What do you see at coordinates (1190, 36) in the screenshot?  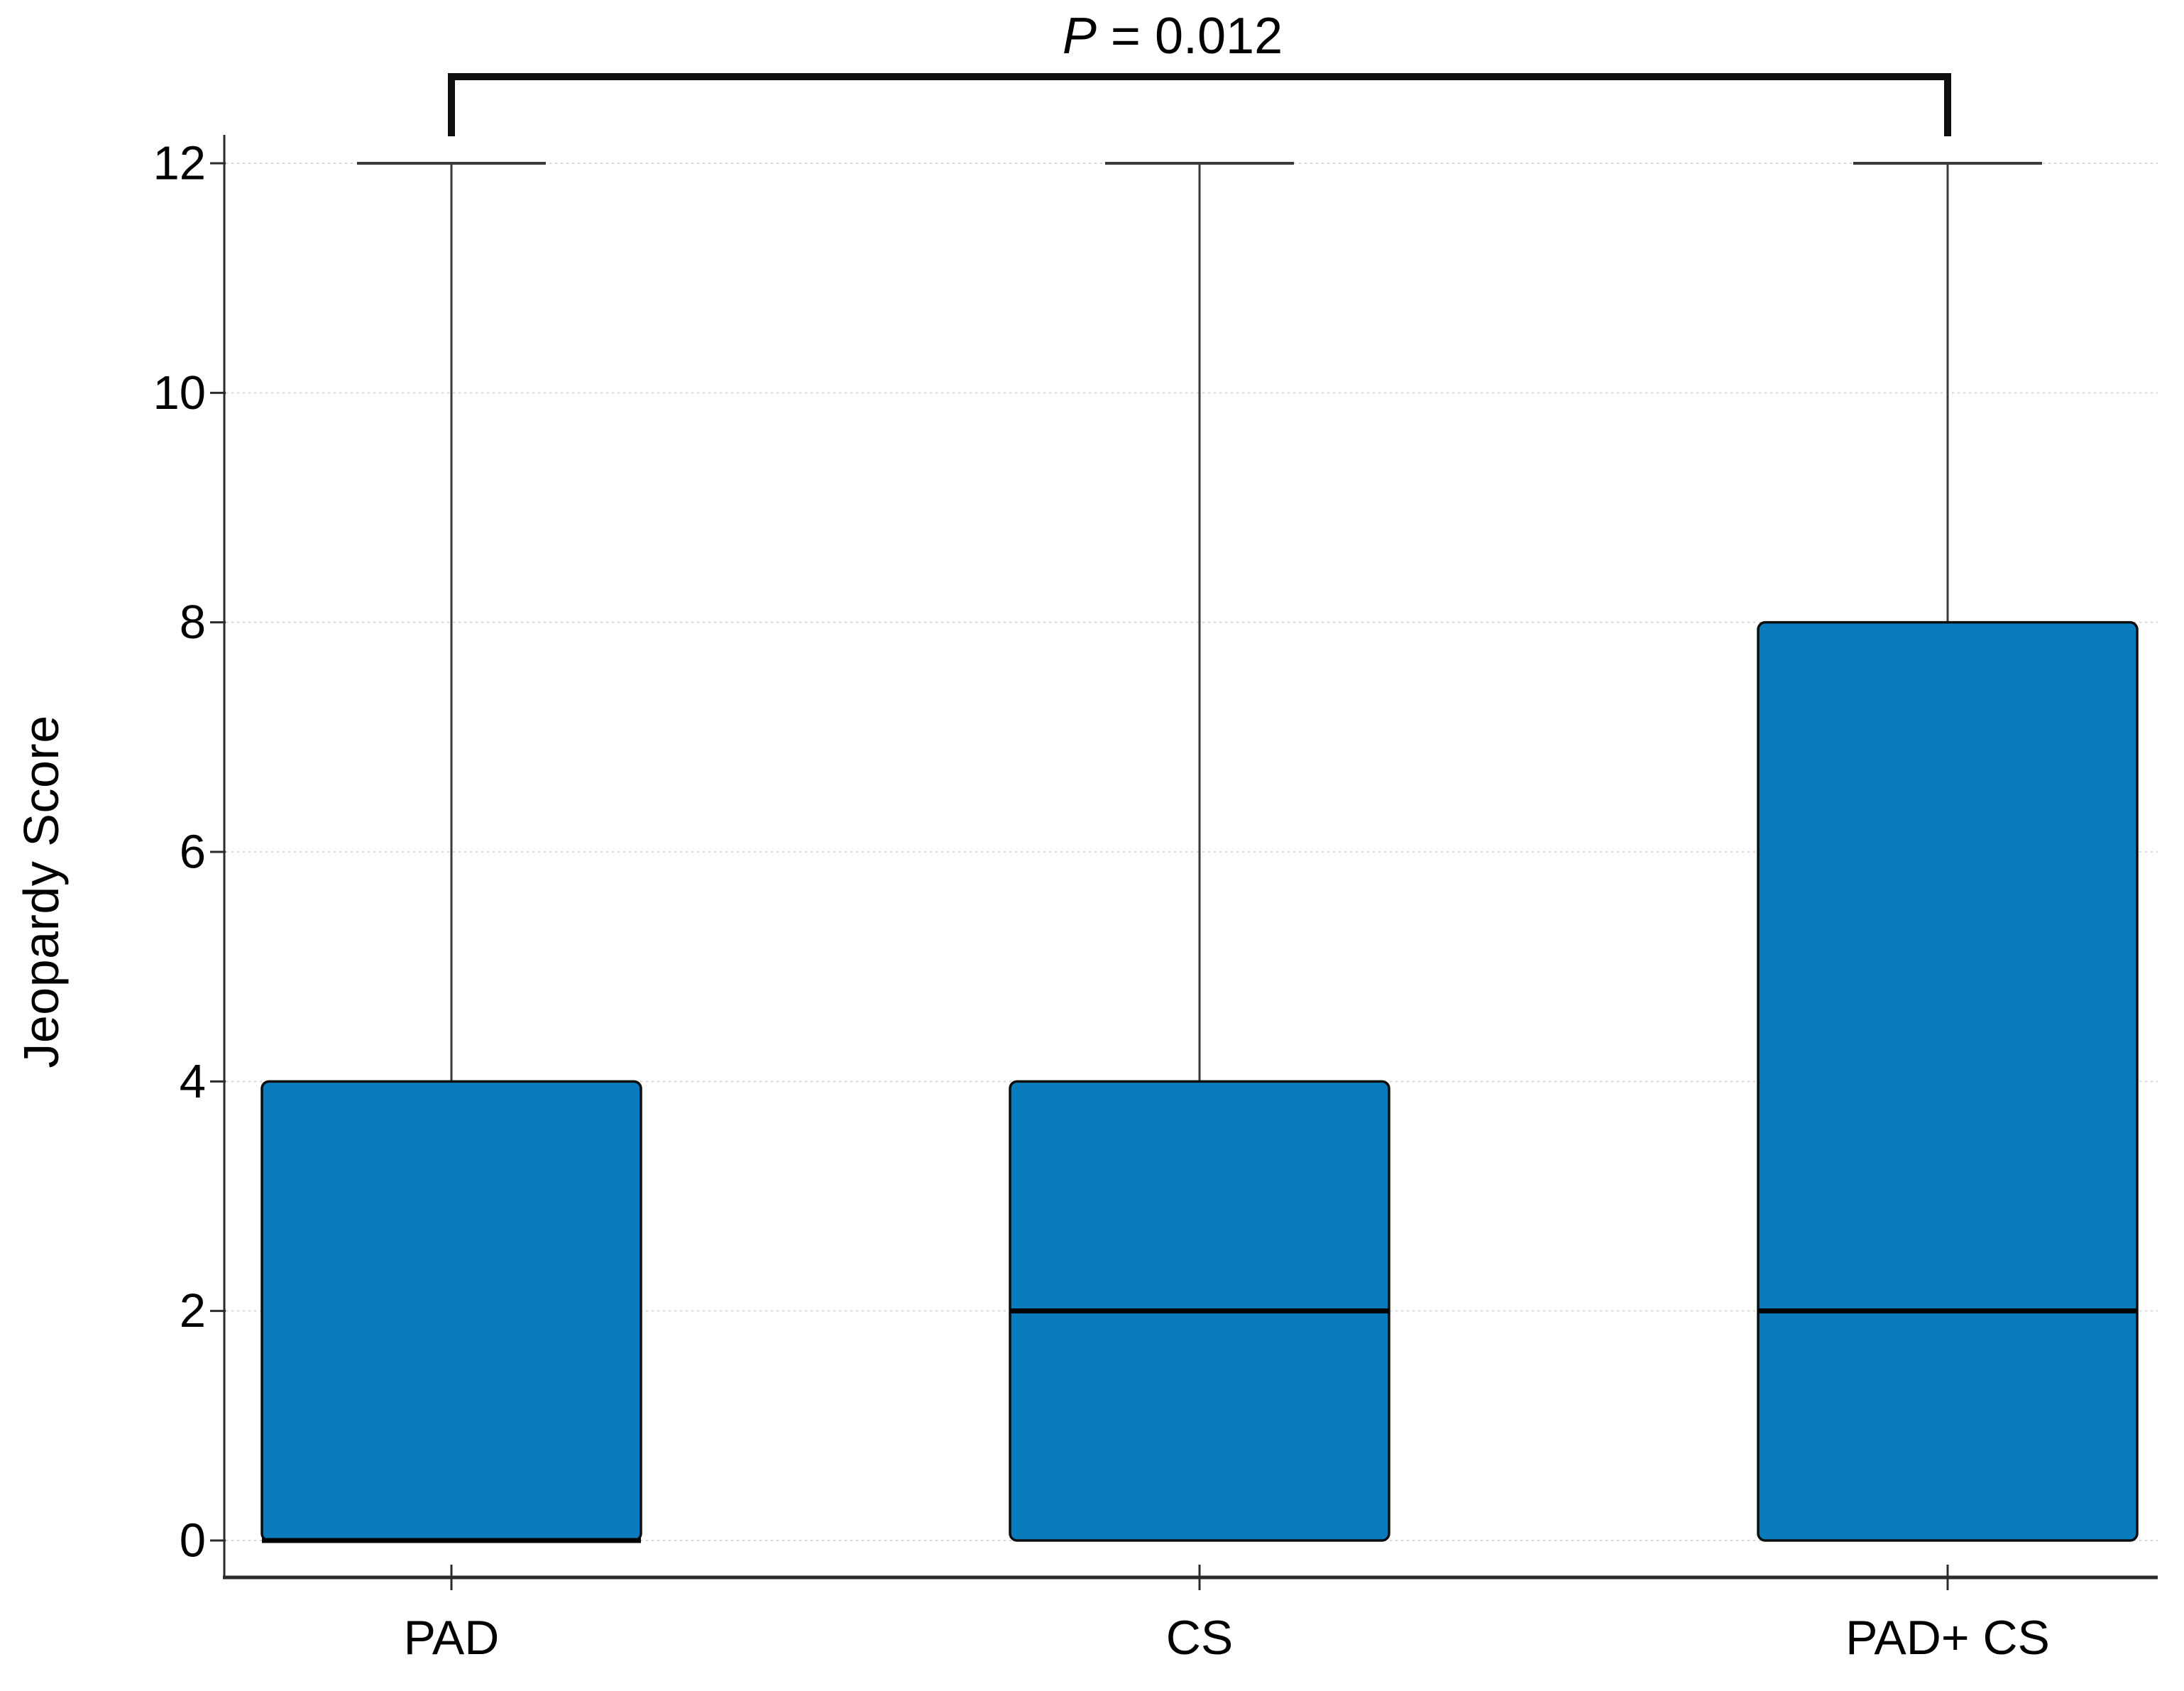 I see `p-value-text: = 0.012` at bounding box center [1190, 36].